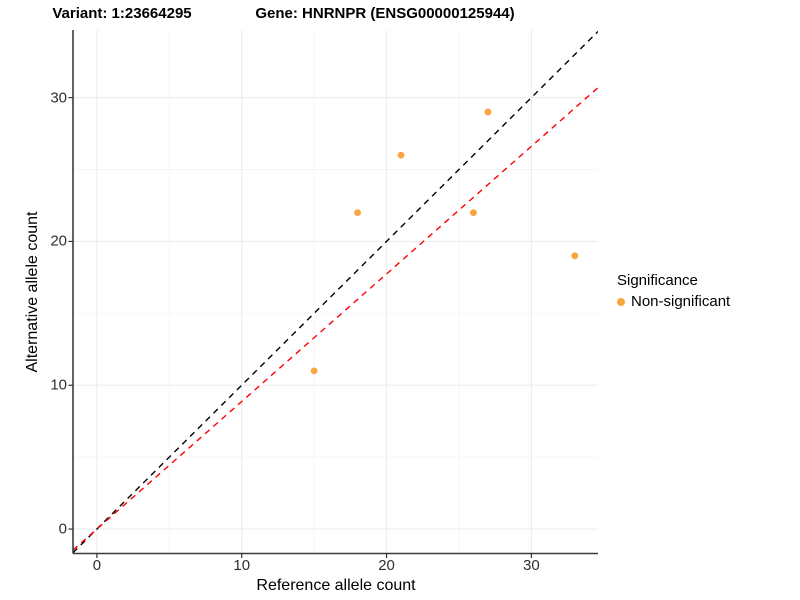 This screenshot has height=600, width=800. I want to click on y-tick-label: 10, so click(58, 385).